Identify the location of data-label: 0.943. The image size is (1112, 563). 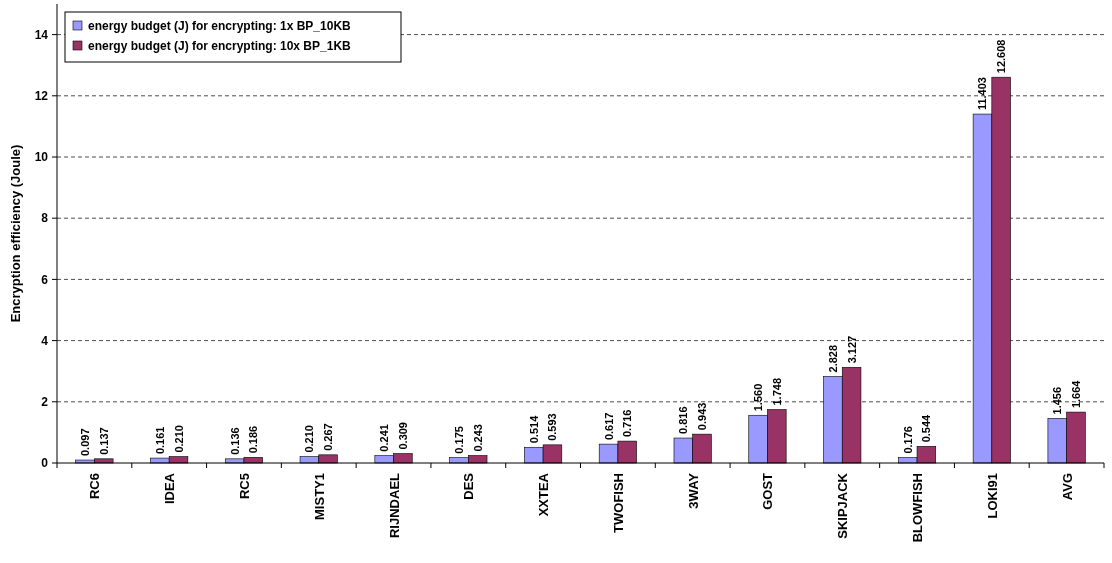
(702, 416).